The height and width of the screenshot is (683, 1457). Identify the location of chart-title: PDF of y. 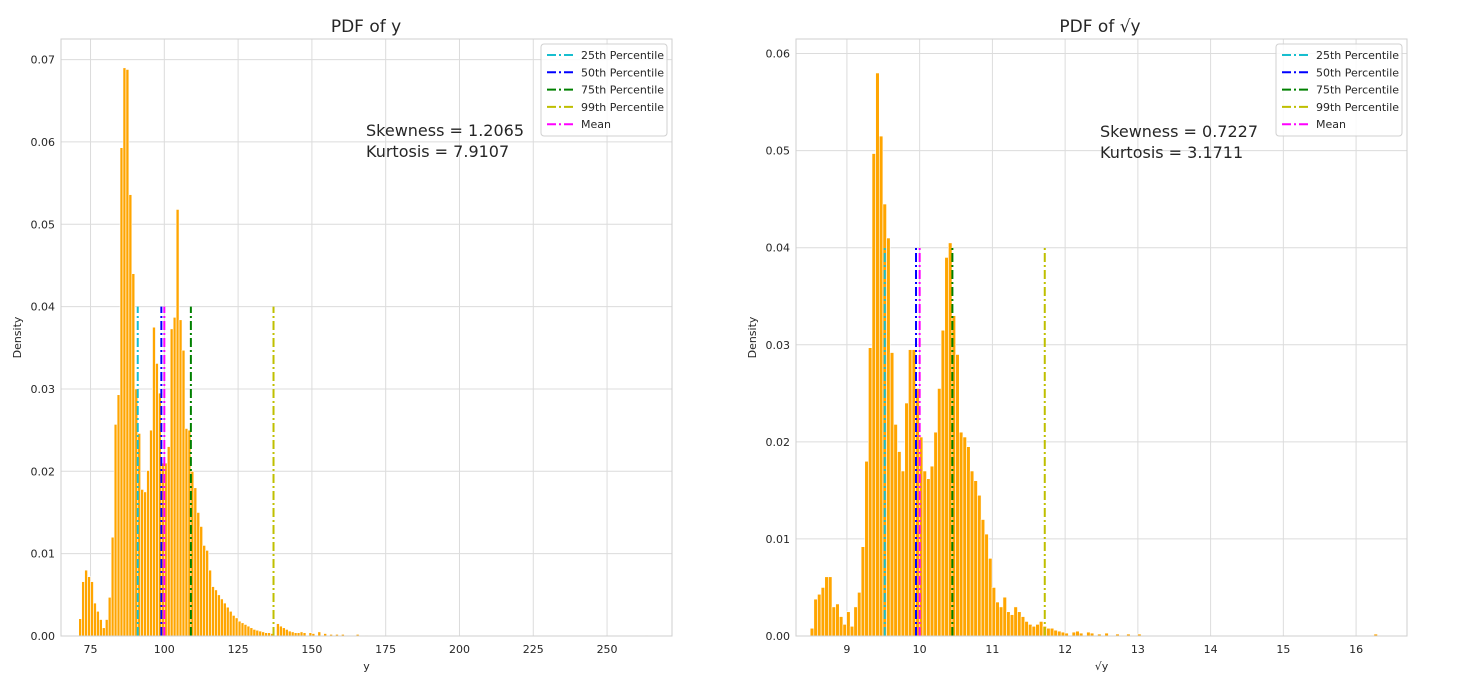
(366, 27).